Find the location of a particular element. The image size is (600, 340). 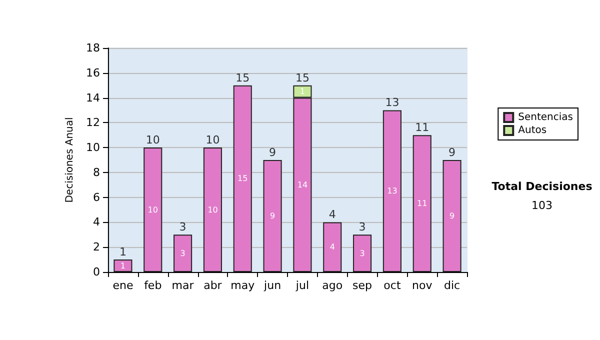

x-tick-label: oct is located at coordinates (393, 285).